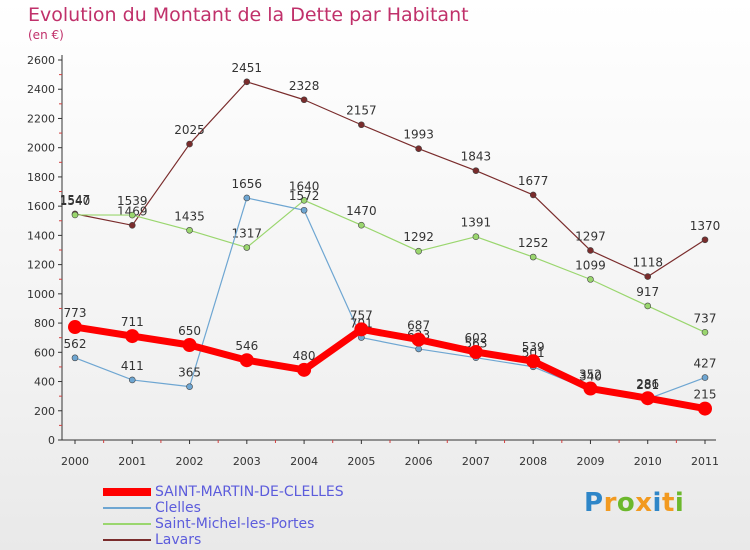 The height and width of the screenshot is (550, 750). I want to click on logo-letter: t, so click(668, 503).